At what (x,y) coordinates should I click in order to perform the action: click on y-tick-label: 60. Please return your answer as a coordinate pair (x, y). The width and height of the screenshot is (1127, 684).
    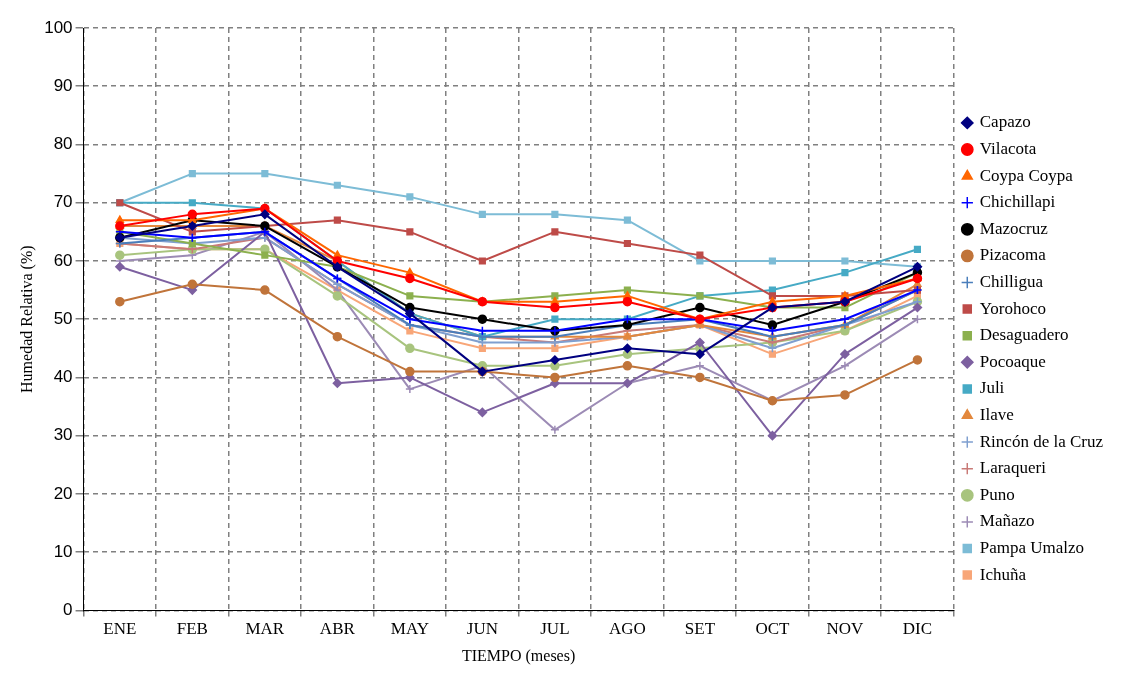
    Looking at the image, I should click on (63, 260).